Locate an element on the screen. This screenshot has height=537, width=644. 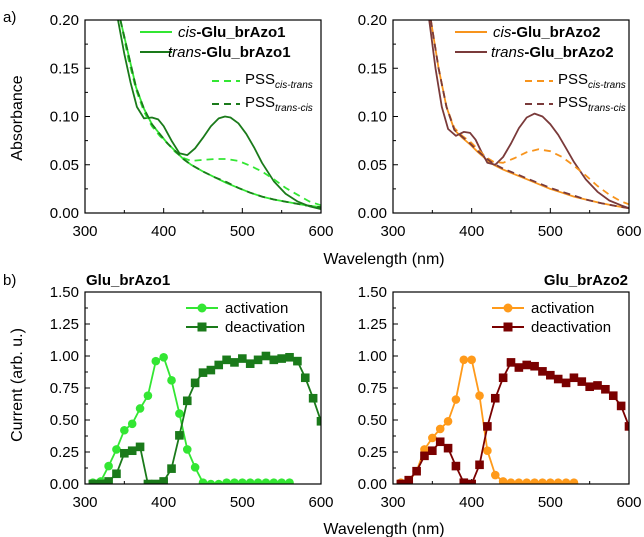
y-axis-title-a: Absorbance is located at coordinates (17, 117).